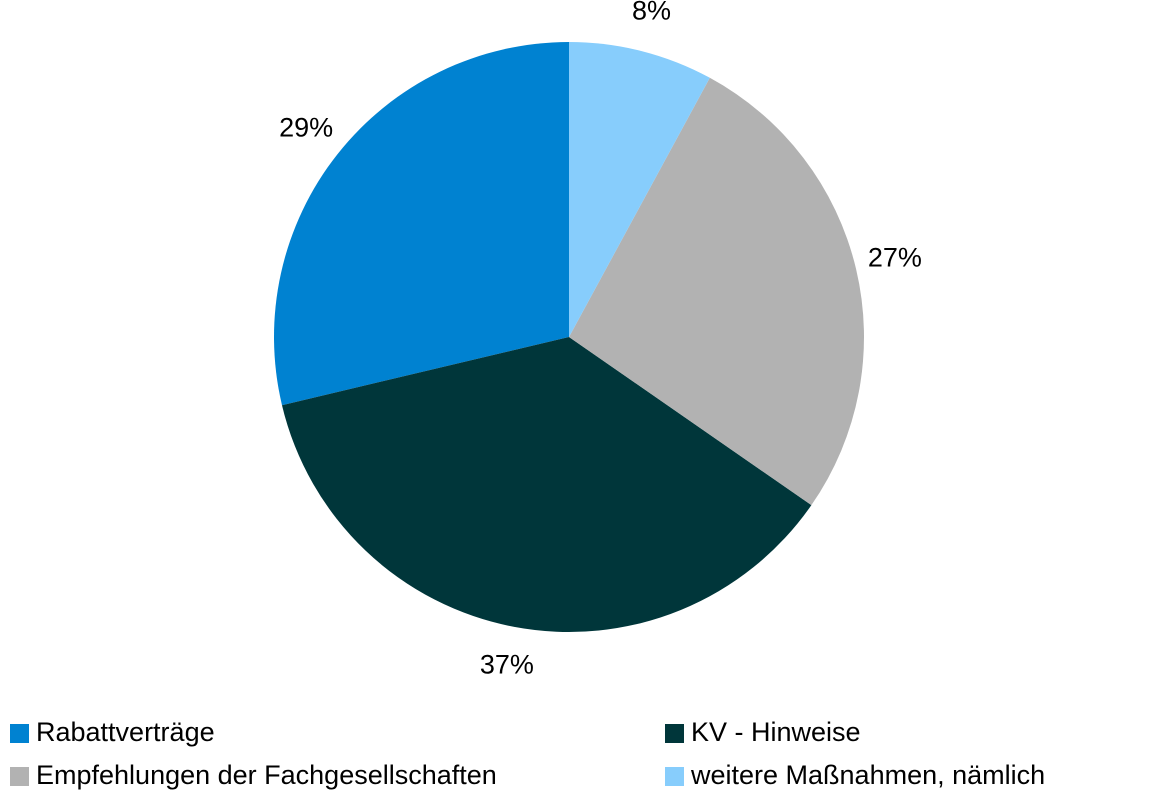  Describe the element at coordinates (895, 258) in the screenshot. I see `data-label: 27%` at that location.